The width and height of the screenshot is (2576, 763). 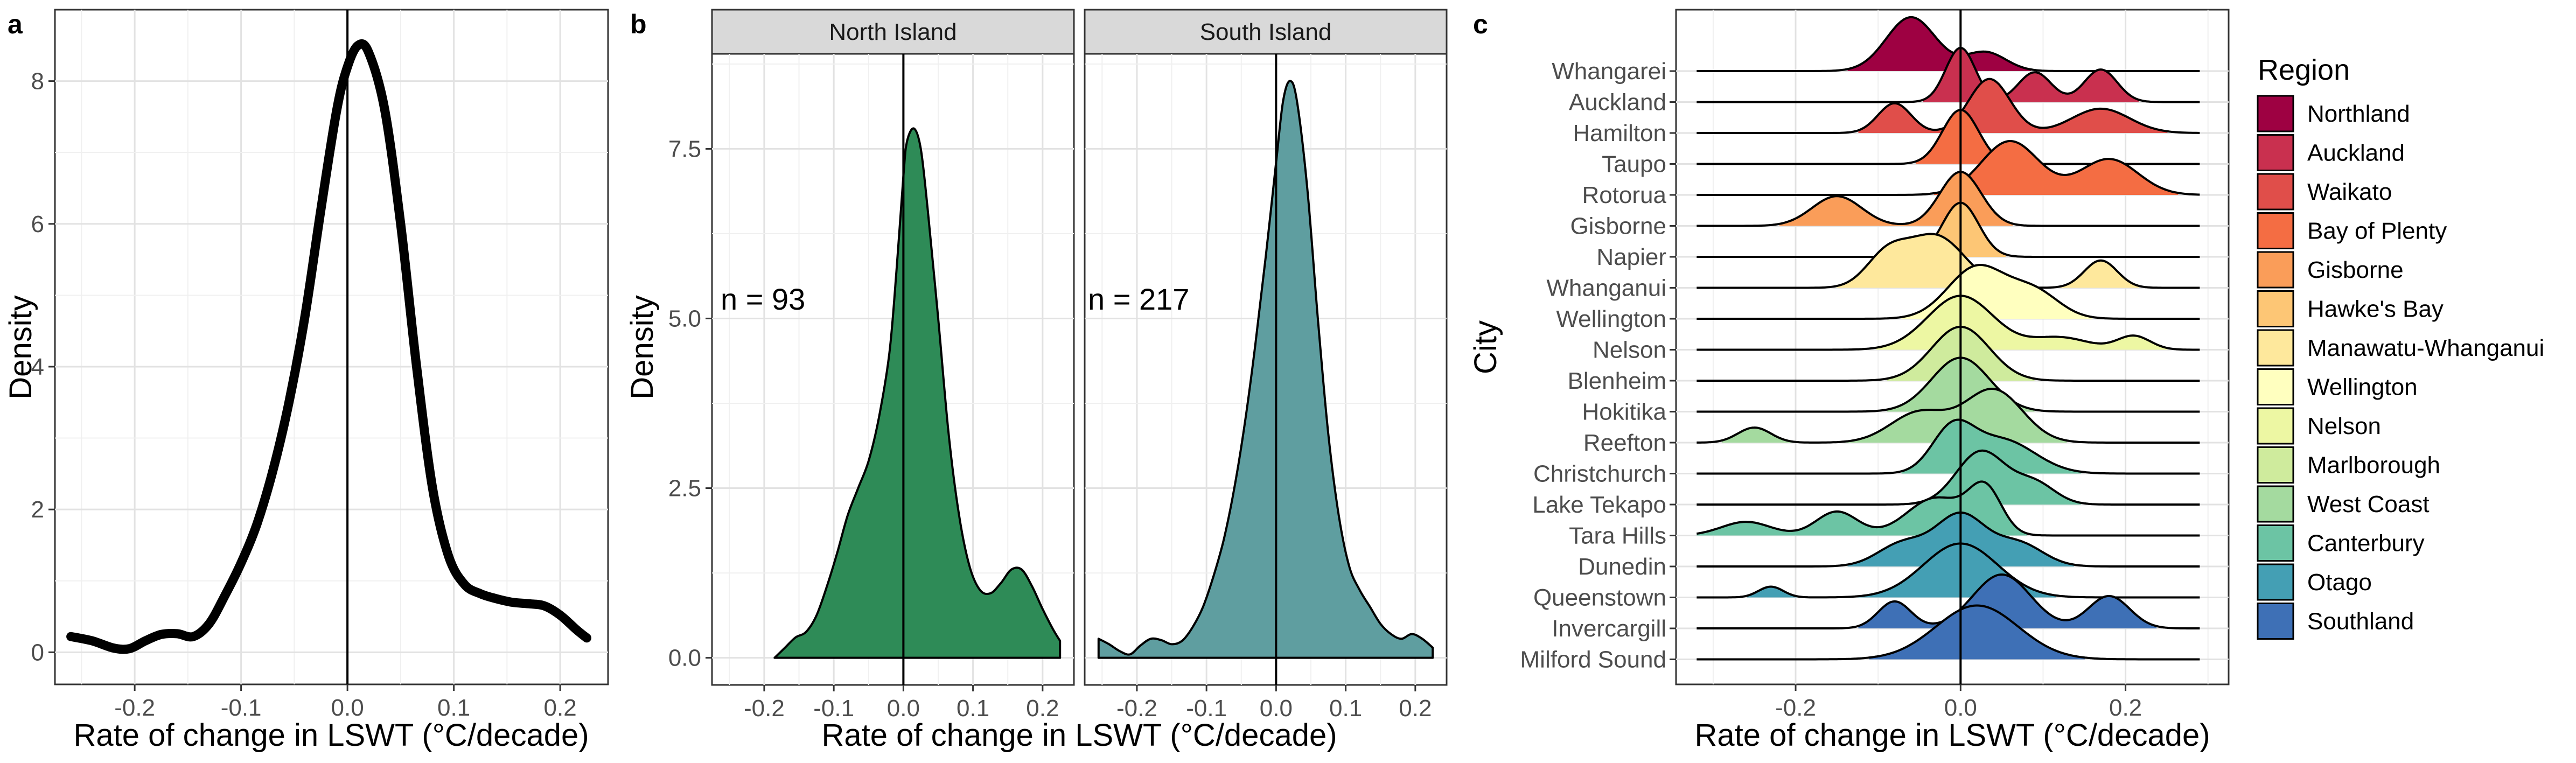 I want to click on facet-strip-south-island, so click(x=1266, y=32).